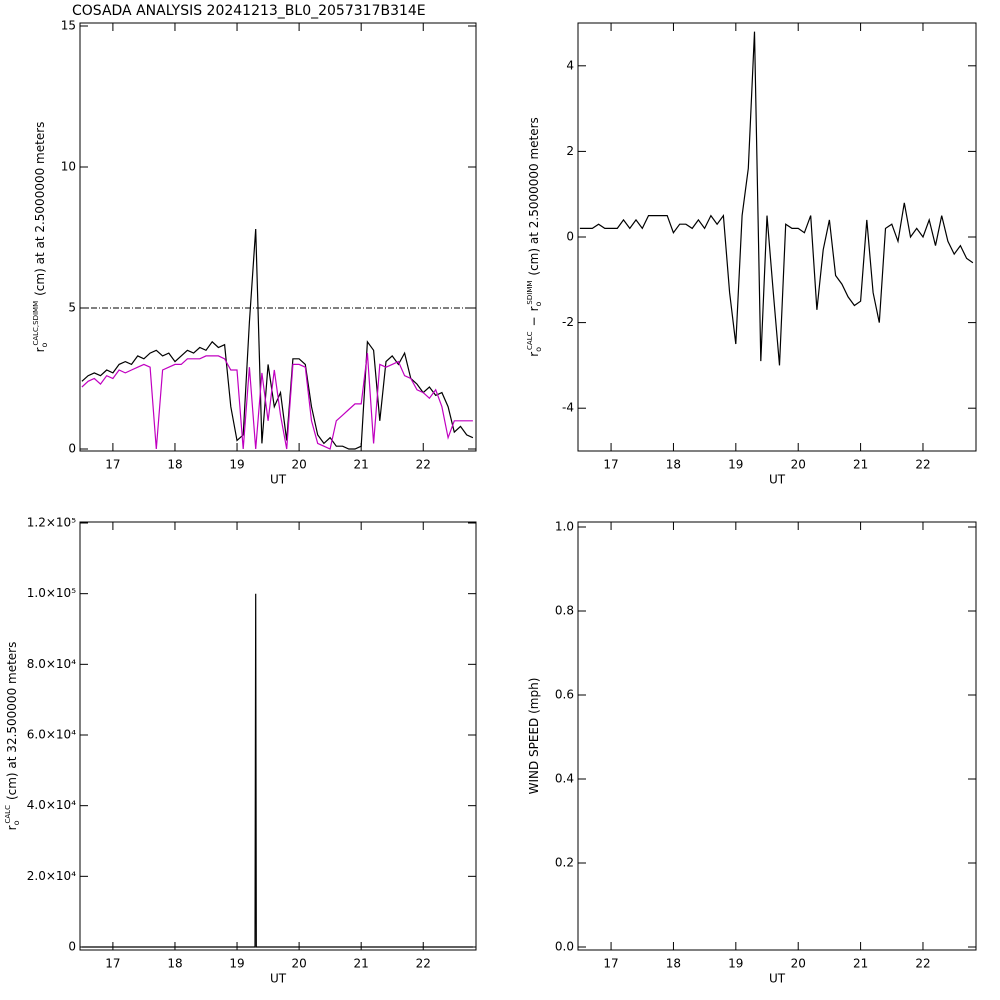  What do you see at coordinates (564, 695) in the screenshot?
I see `y-tick-label: 0.6` at bounding box center [564, 695].